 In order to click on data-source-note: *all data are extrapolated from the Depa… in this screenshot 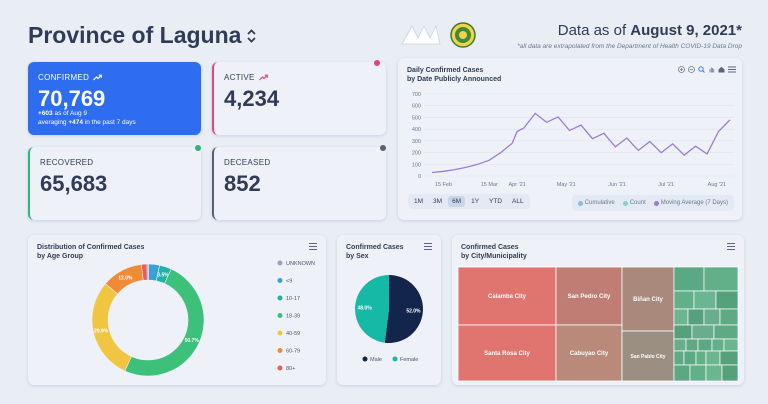, I will do `click(629, 46)`.